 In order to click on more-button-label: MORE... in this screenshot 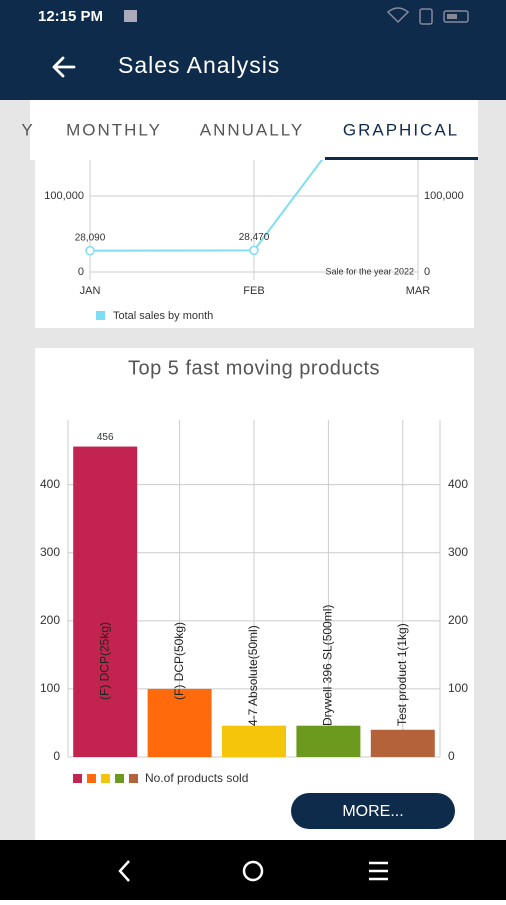, I will do `click(372, 811)`.